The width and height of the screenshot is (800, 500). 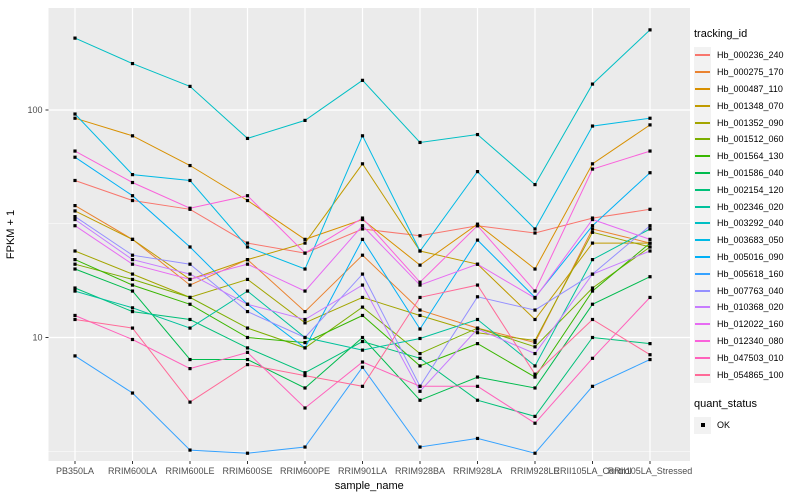 What do you see at coordinates (746, 223) in the screenshot?
I see `legend-item-Hb_003292_040: Hb_003292_040` at bounding box center [746, 223].